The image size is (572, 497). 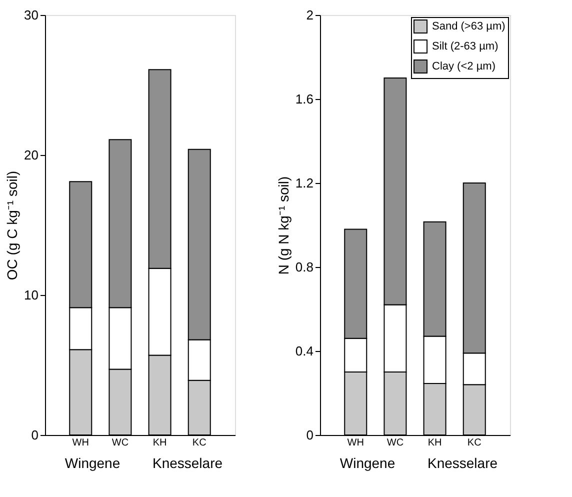 I want to click on y-tick-label: 10, so click(x=31, y=295).